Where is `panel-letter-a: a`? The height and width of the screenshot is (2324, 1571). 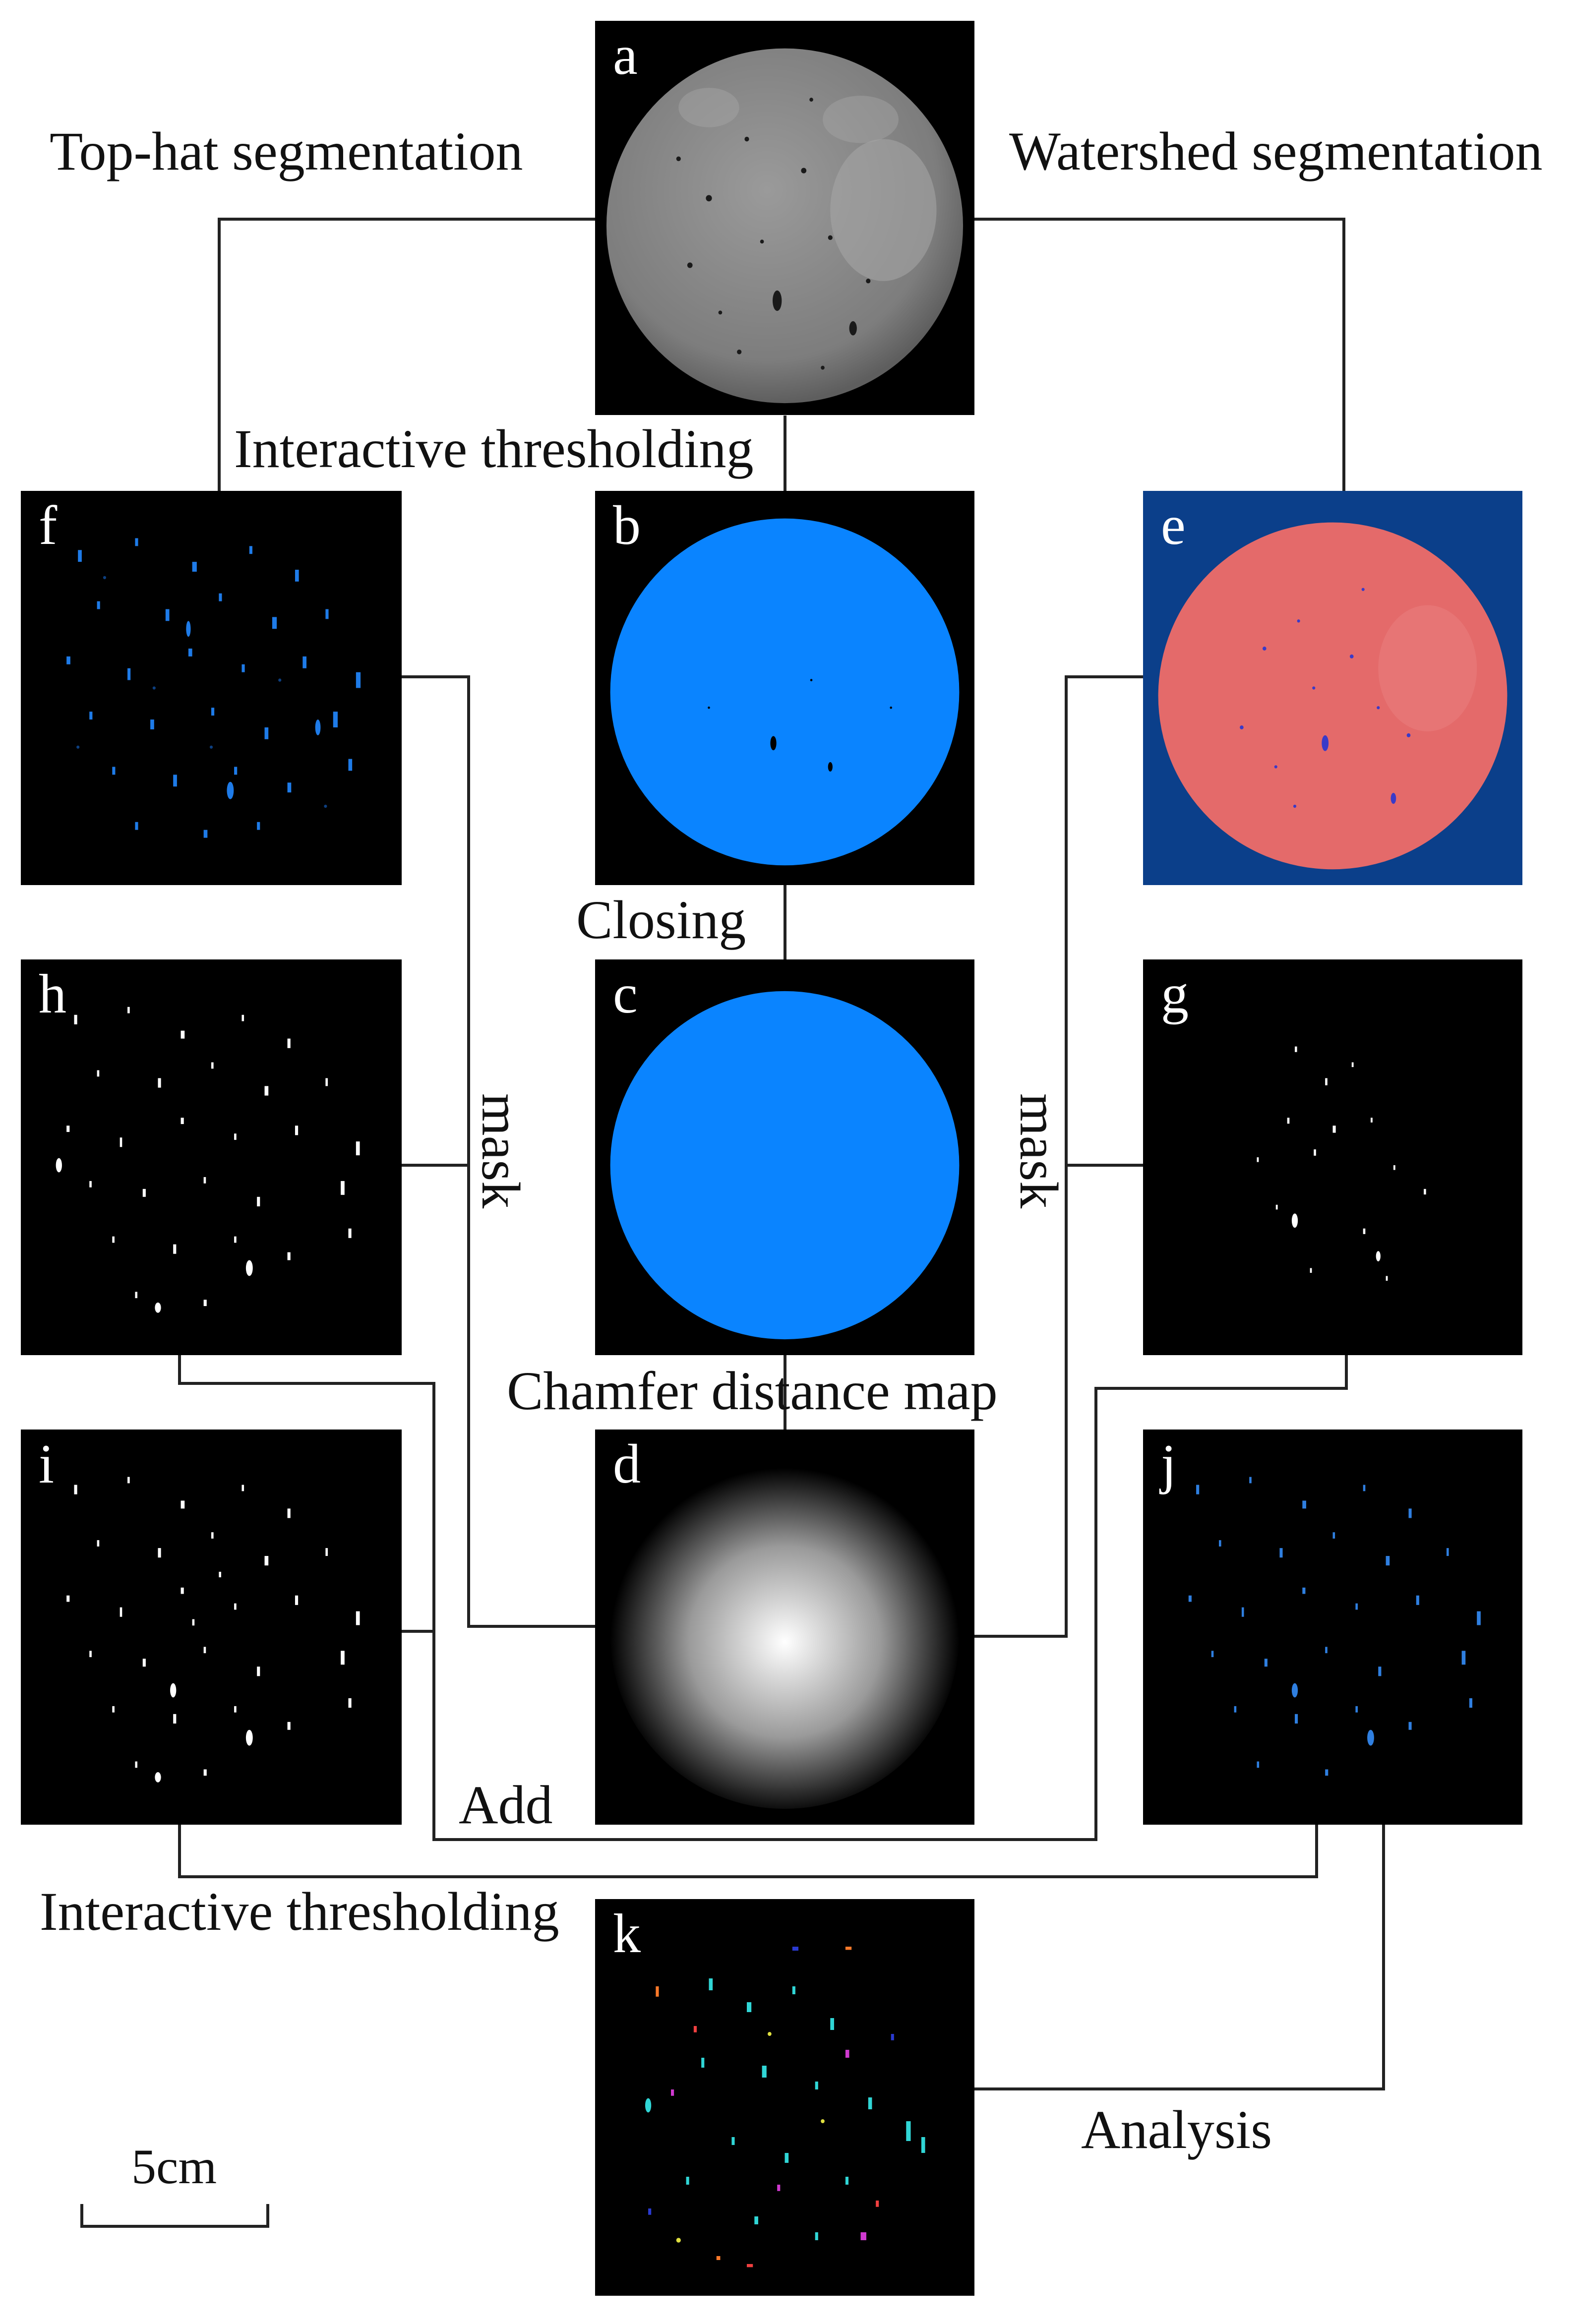 panel-letter-a: a is located at coordinates (625, 55).